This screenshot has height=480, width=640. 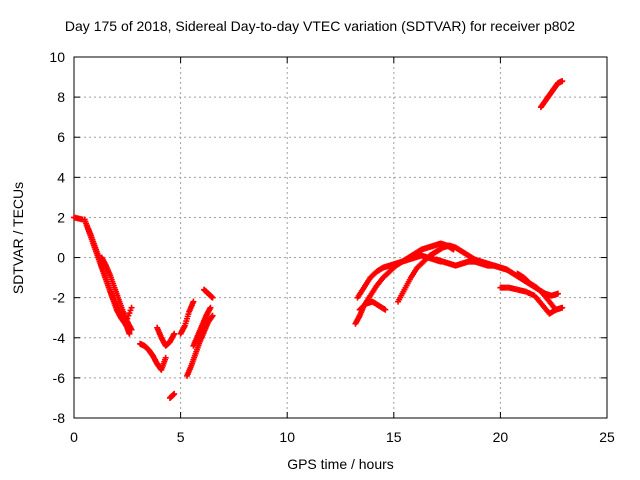 I want to click on y-tick-label: -2, so click(x=59, y=298).